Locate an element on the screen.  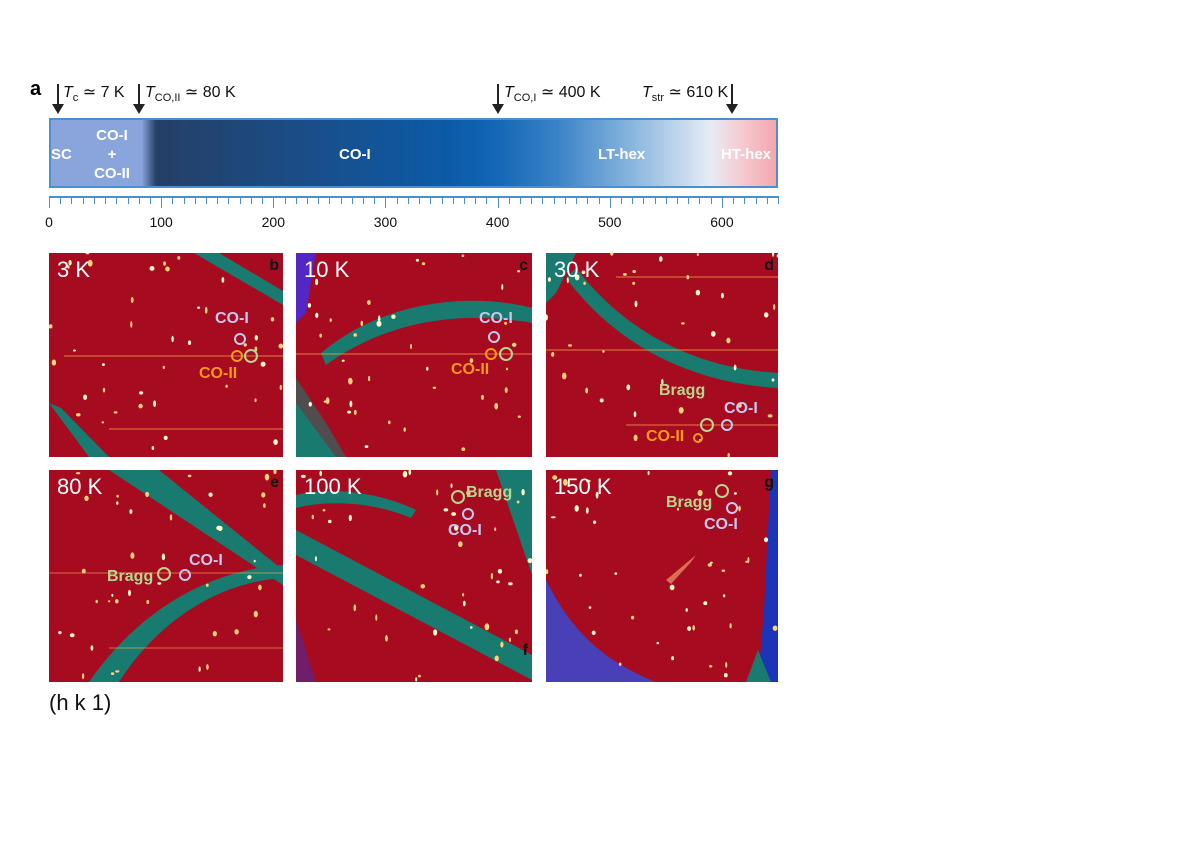
phase-coi-coii: CO-I + CO-II is located at coordinates (112, 154).